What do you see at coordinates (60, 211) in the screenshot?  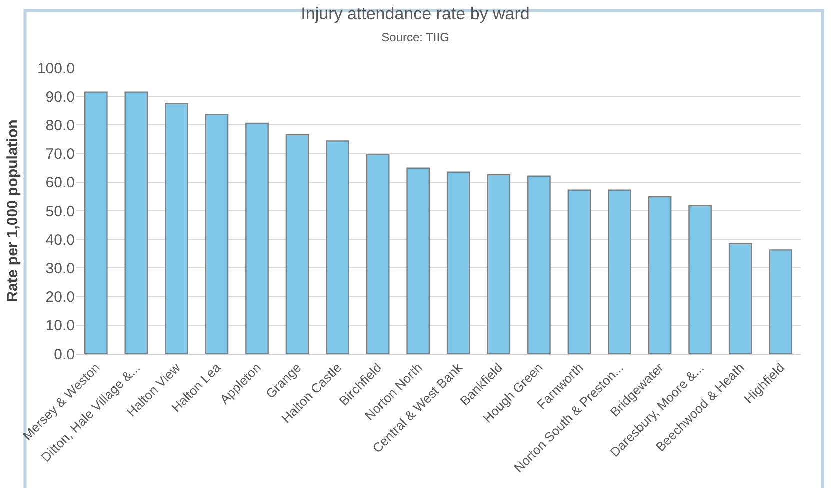 I see `y-tick-label: 50.0` at bounding box center [60, 211].